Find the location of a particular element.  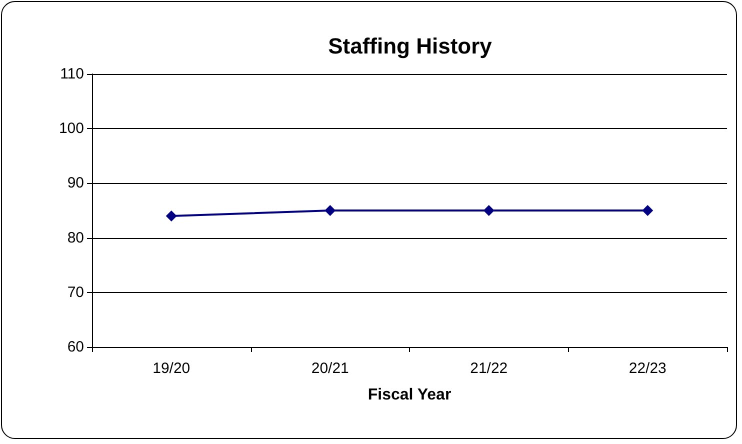

y-tick-label: 100 is located at coordinates (71, 129).